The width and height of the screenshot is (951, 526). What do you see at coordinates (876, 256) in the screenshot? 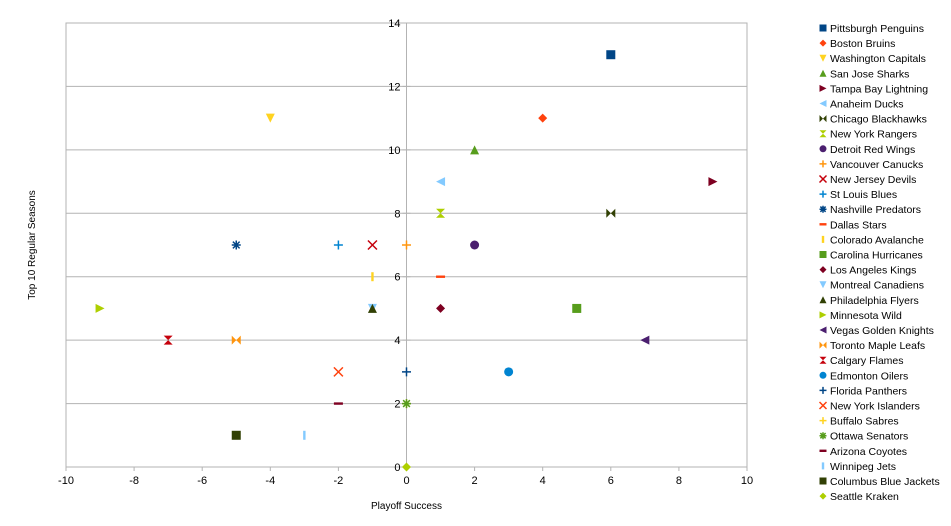
I see `legend-label-15: Carolina Hurricanes` at bounding box center [876, 256].